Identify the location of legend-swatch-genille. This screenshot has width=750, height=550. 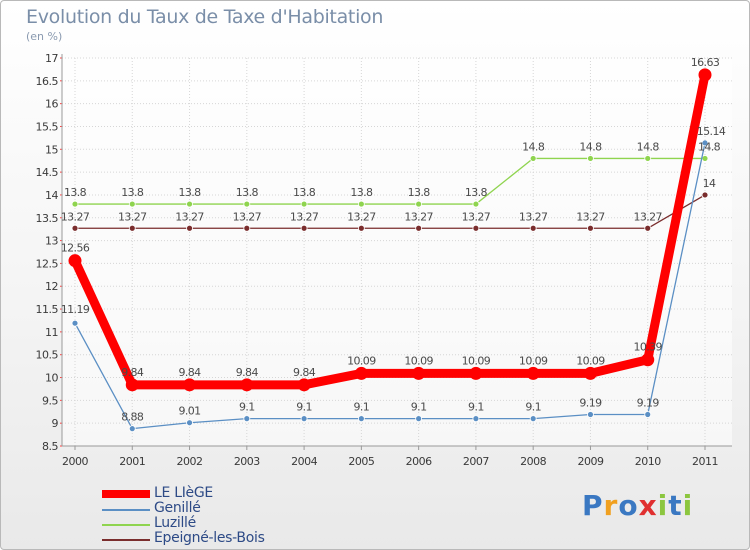
(126, 510).